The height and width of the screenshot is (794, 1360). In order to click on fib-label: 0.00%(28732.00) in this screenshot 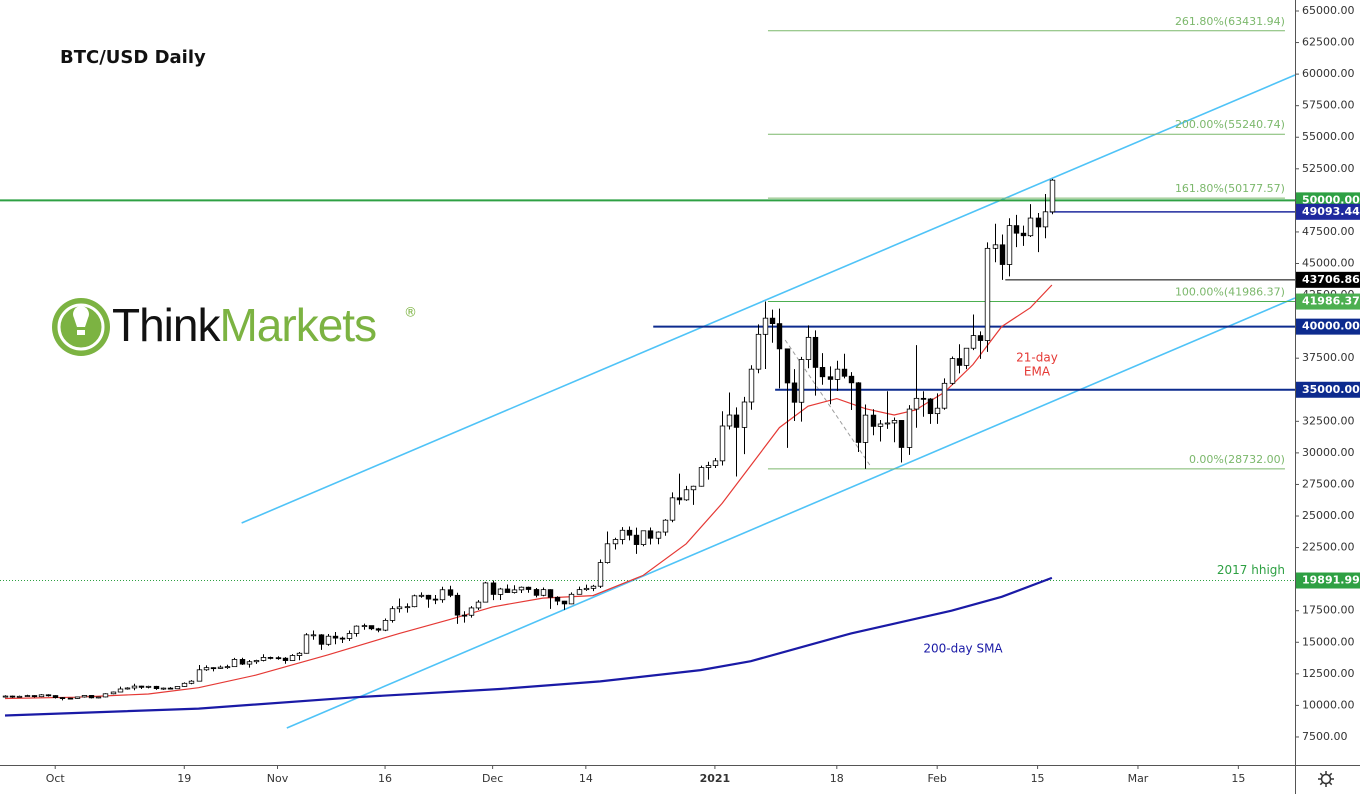, I will do `click(1237, 459)`.